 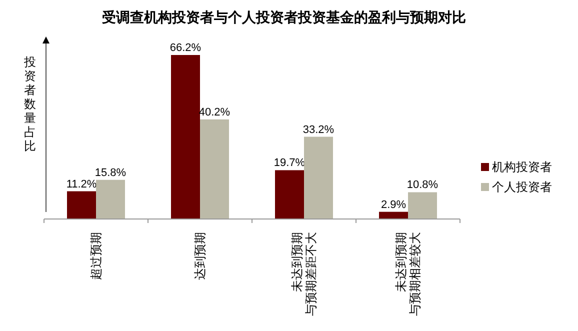 What do you see at coordinates (304, 274) in the screenshot?
I see `x-tick-label: 未达到预期与预期差距不大` at bounding box center [304, 274].